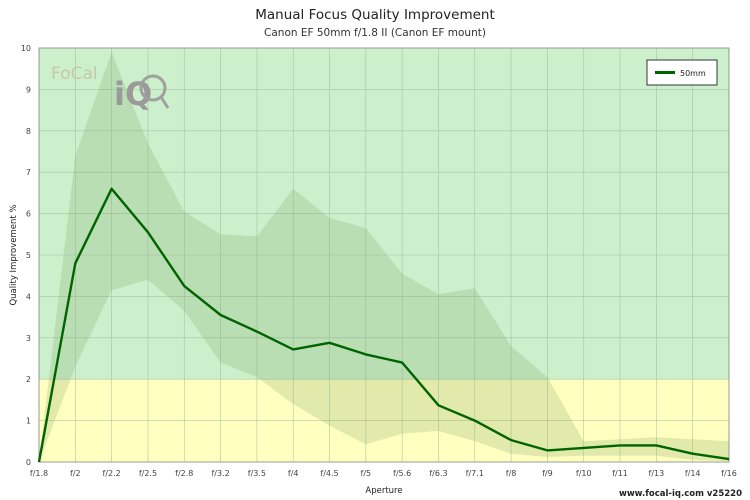  I want to click on x-tick-label: f/5, so click(366, 473).